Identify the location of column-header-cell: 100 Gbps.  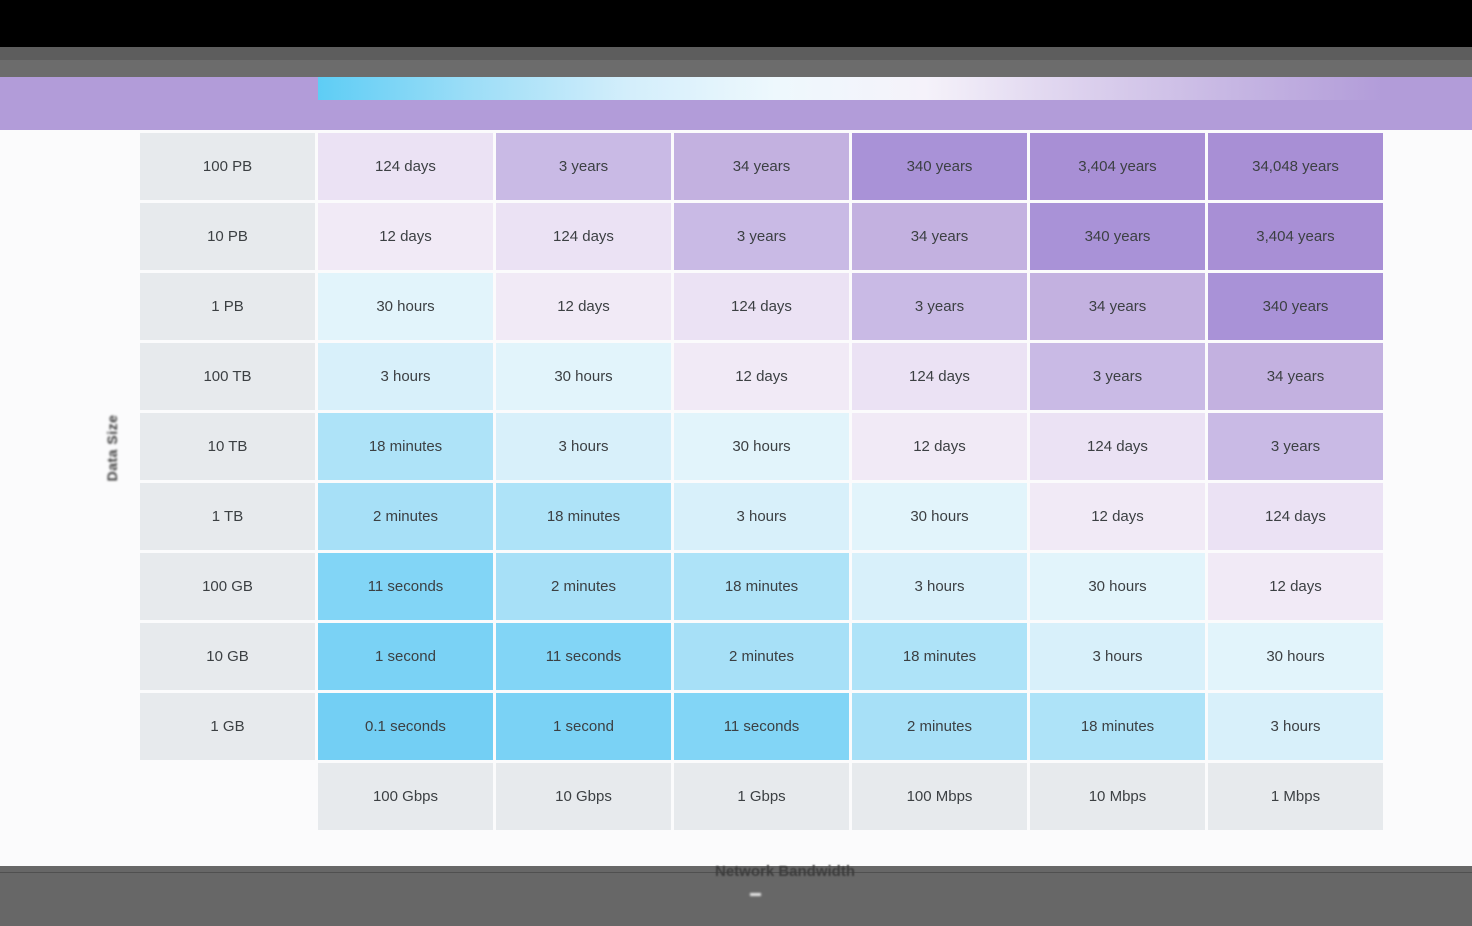
(405, 796).